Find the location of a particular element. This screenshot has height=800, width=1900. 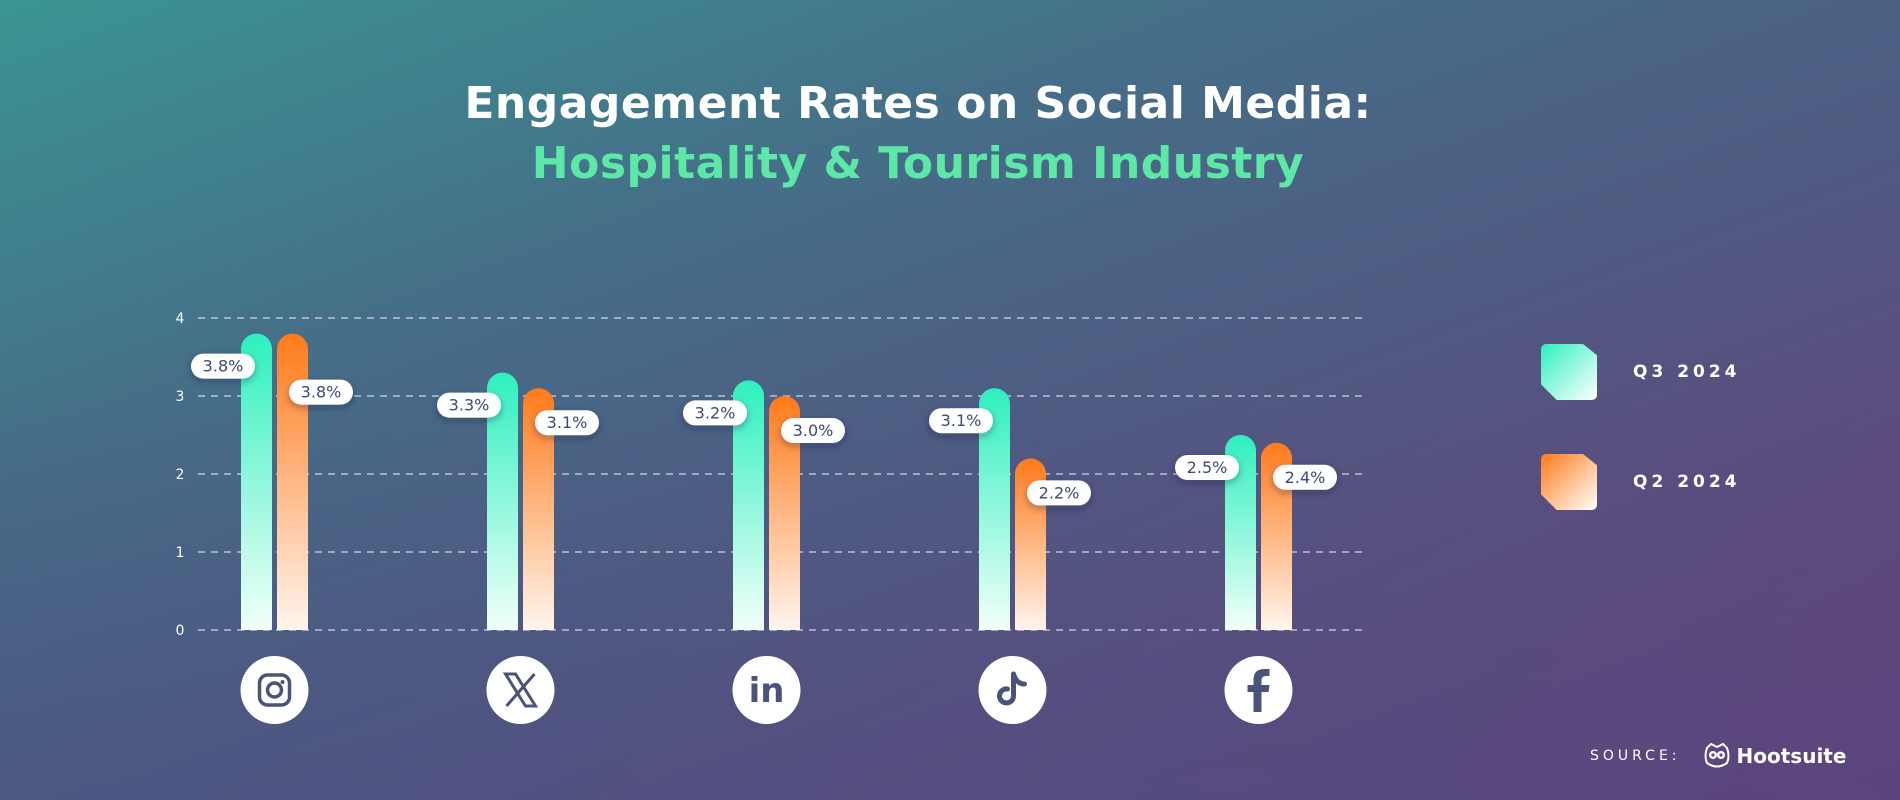

data-label: 2.2% is located at coordinates (1059, 493).